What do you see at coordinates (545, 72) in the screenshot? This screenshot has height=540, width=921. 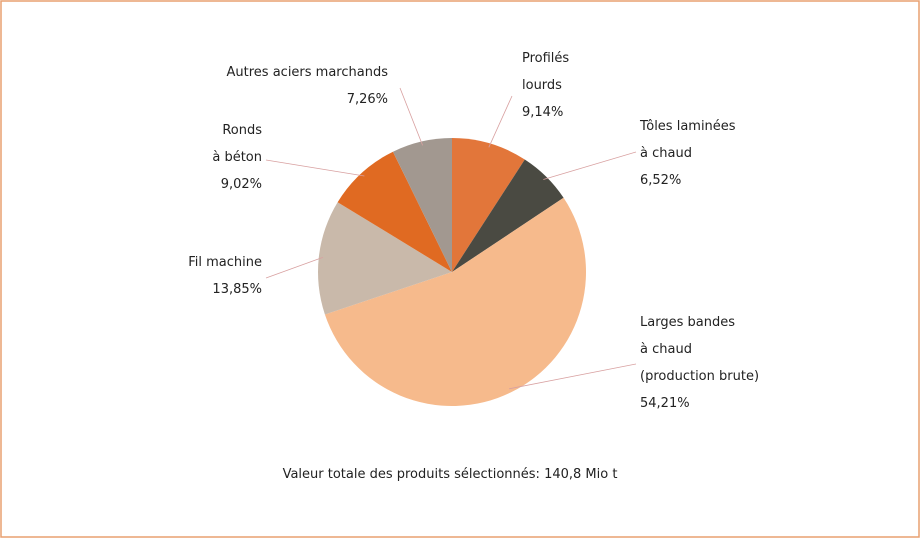 I see `slice-label: Profilés lourds` at bounding box center [545, 72].